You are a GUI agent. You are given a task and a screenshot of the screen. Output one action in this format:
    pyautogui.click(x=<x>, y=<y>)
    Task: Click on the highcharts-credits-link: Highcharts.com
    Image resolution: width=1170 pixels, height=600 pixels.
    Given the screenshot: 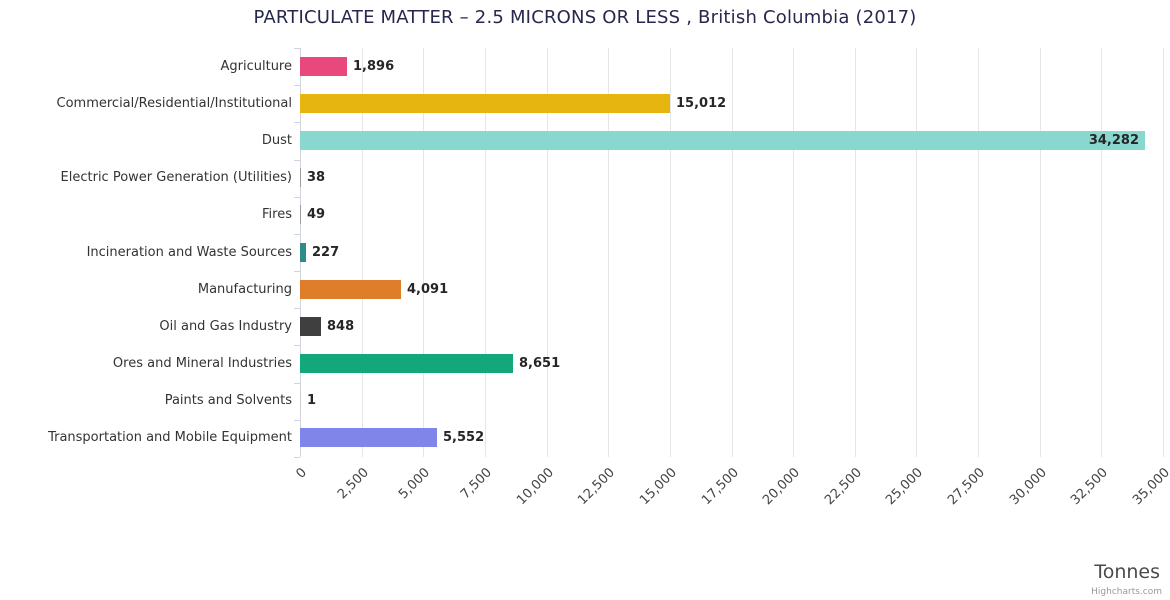 What is the action you would take?
    pyautogui.click(x=1126, y=592)
    